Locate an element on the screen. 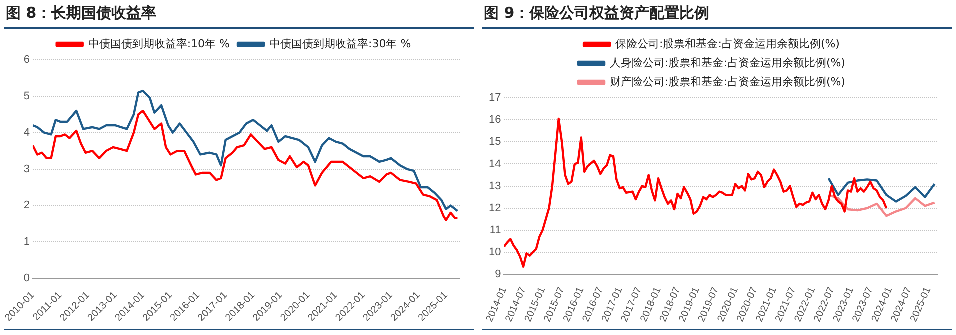  y-tick-label: 12 is located at coordinates (495, 208).